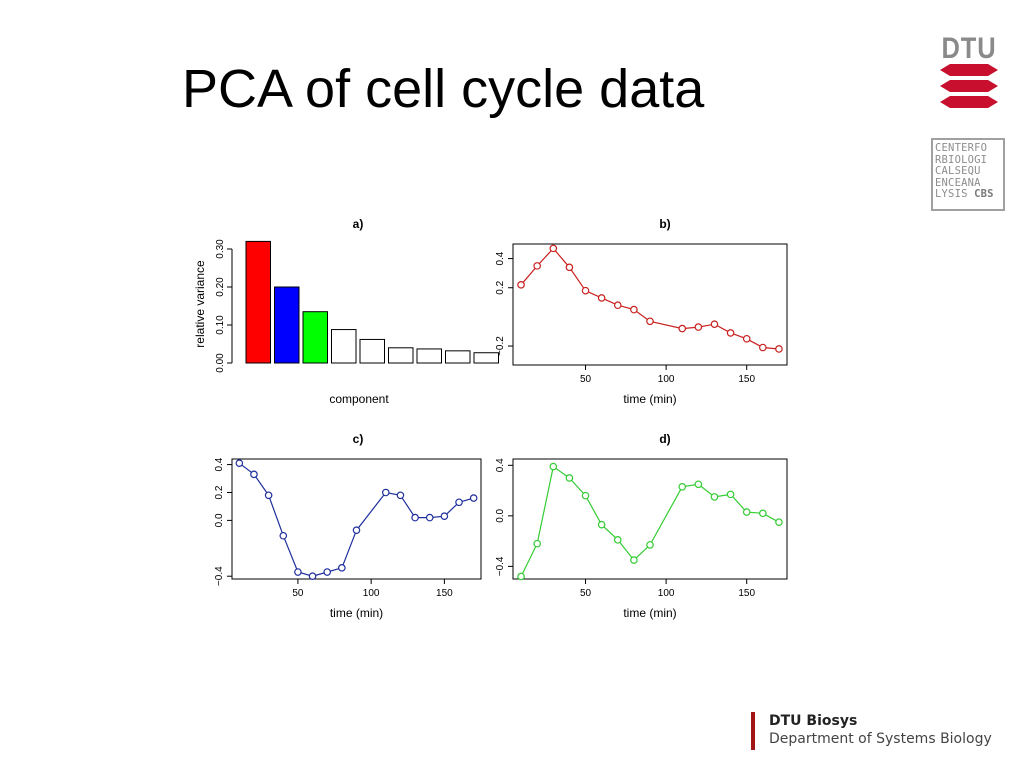 This screenshot has width=1024, height=768. I want to click on chart-2-x-label: time (min), so click(649, 399).